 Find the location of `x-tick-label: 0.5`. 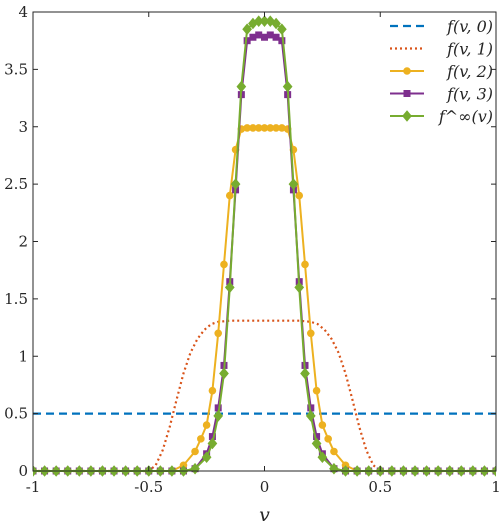

x-tick-label: 0.5 is located at coordinates (380, 487).